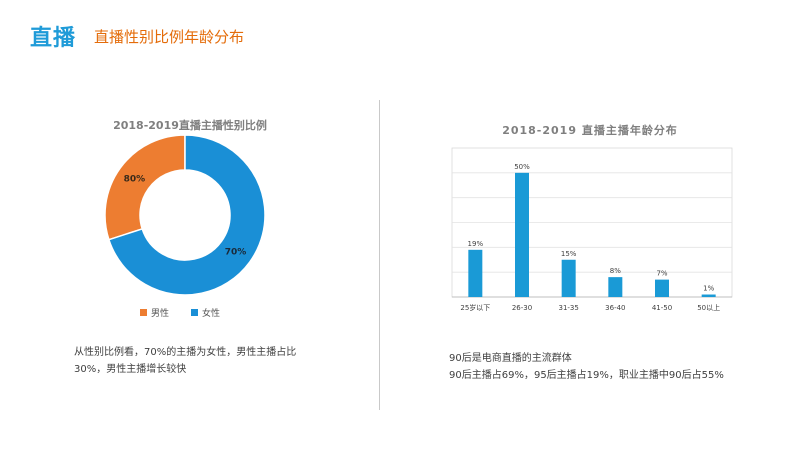 This screenshot has width=800, height=450. Describe the element at coordinates (590, 130) in the screenshot. I see `age-chart-title: 2018-2019 直播主播年龄分布` at that location.